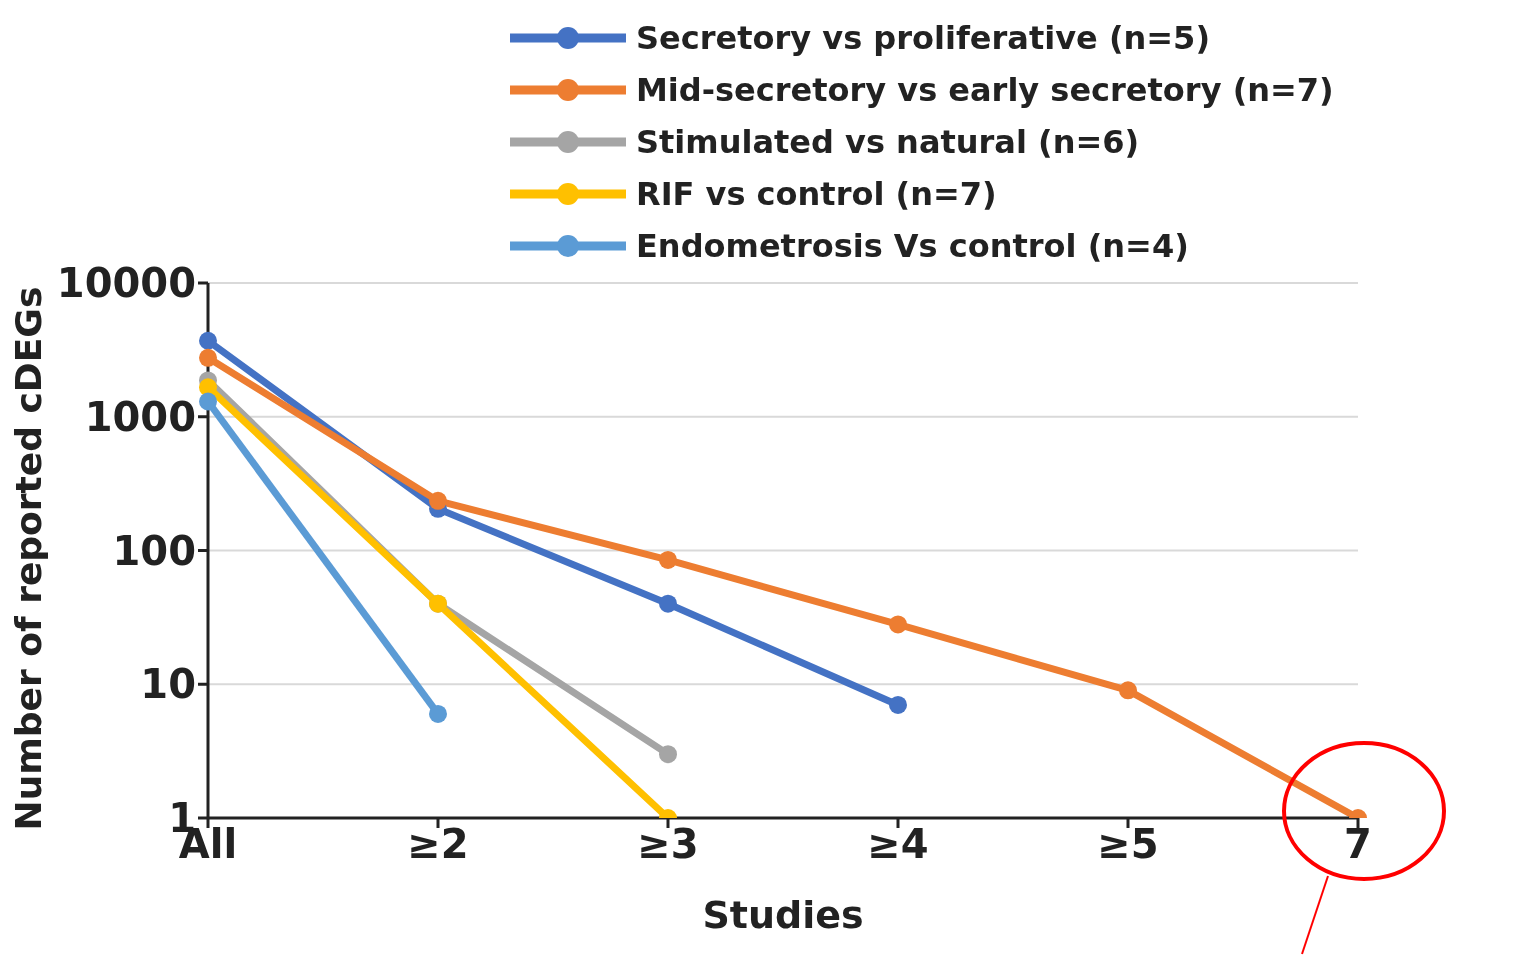  I want to click on x-tick-label: ≥5, so click(1128, 844).